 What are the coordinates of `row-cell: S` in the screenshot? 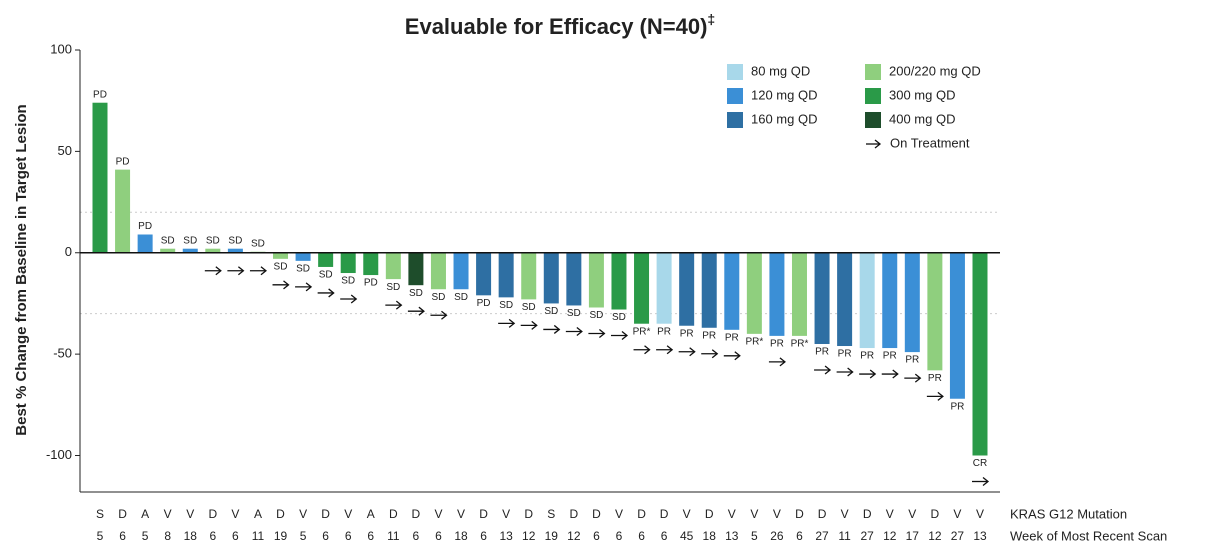 It's located at (100, 514).